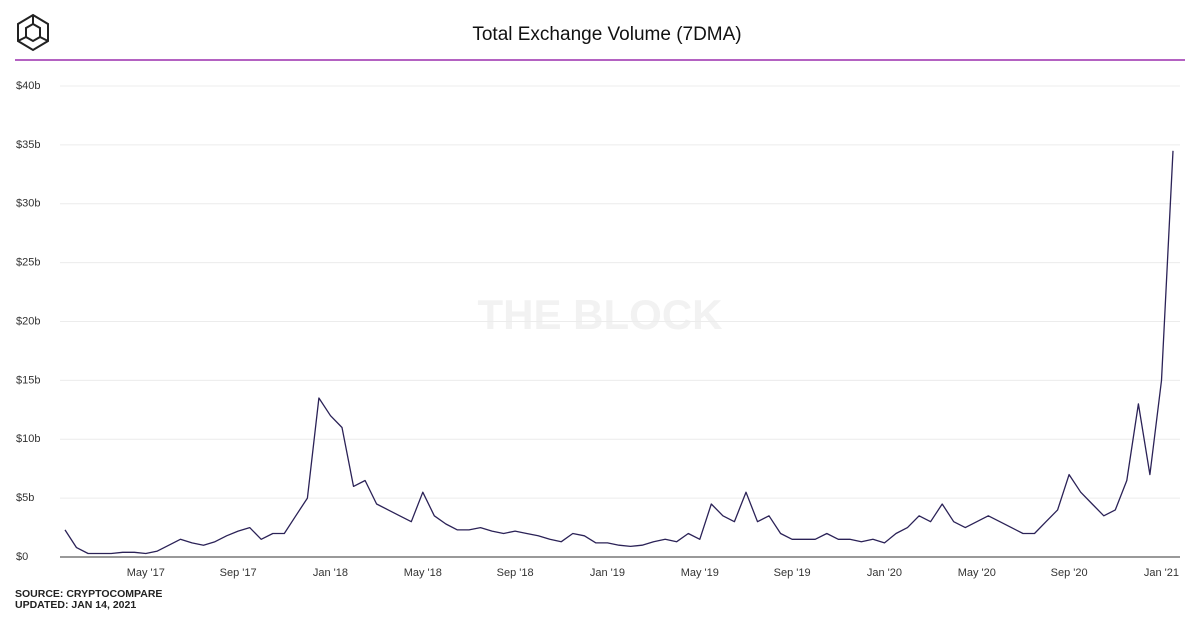 This screenshot has height=630, width=1200. Describe the element at coordinates (28, 204) in the screenshot. I see `y-tick-label: $30b` at that location.